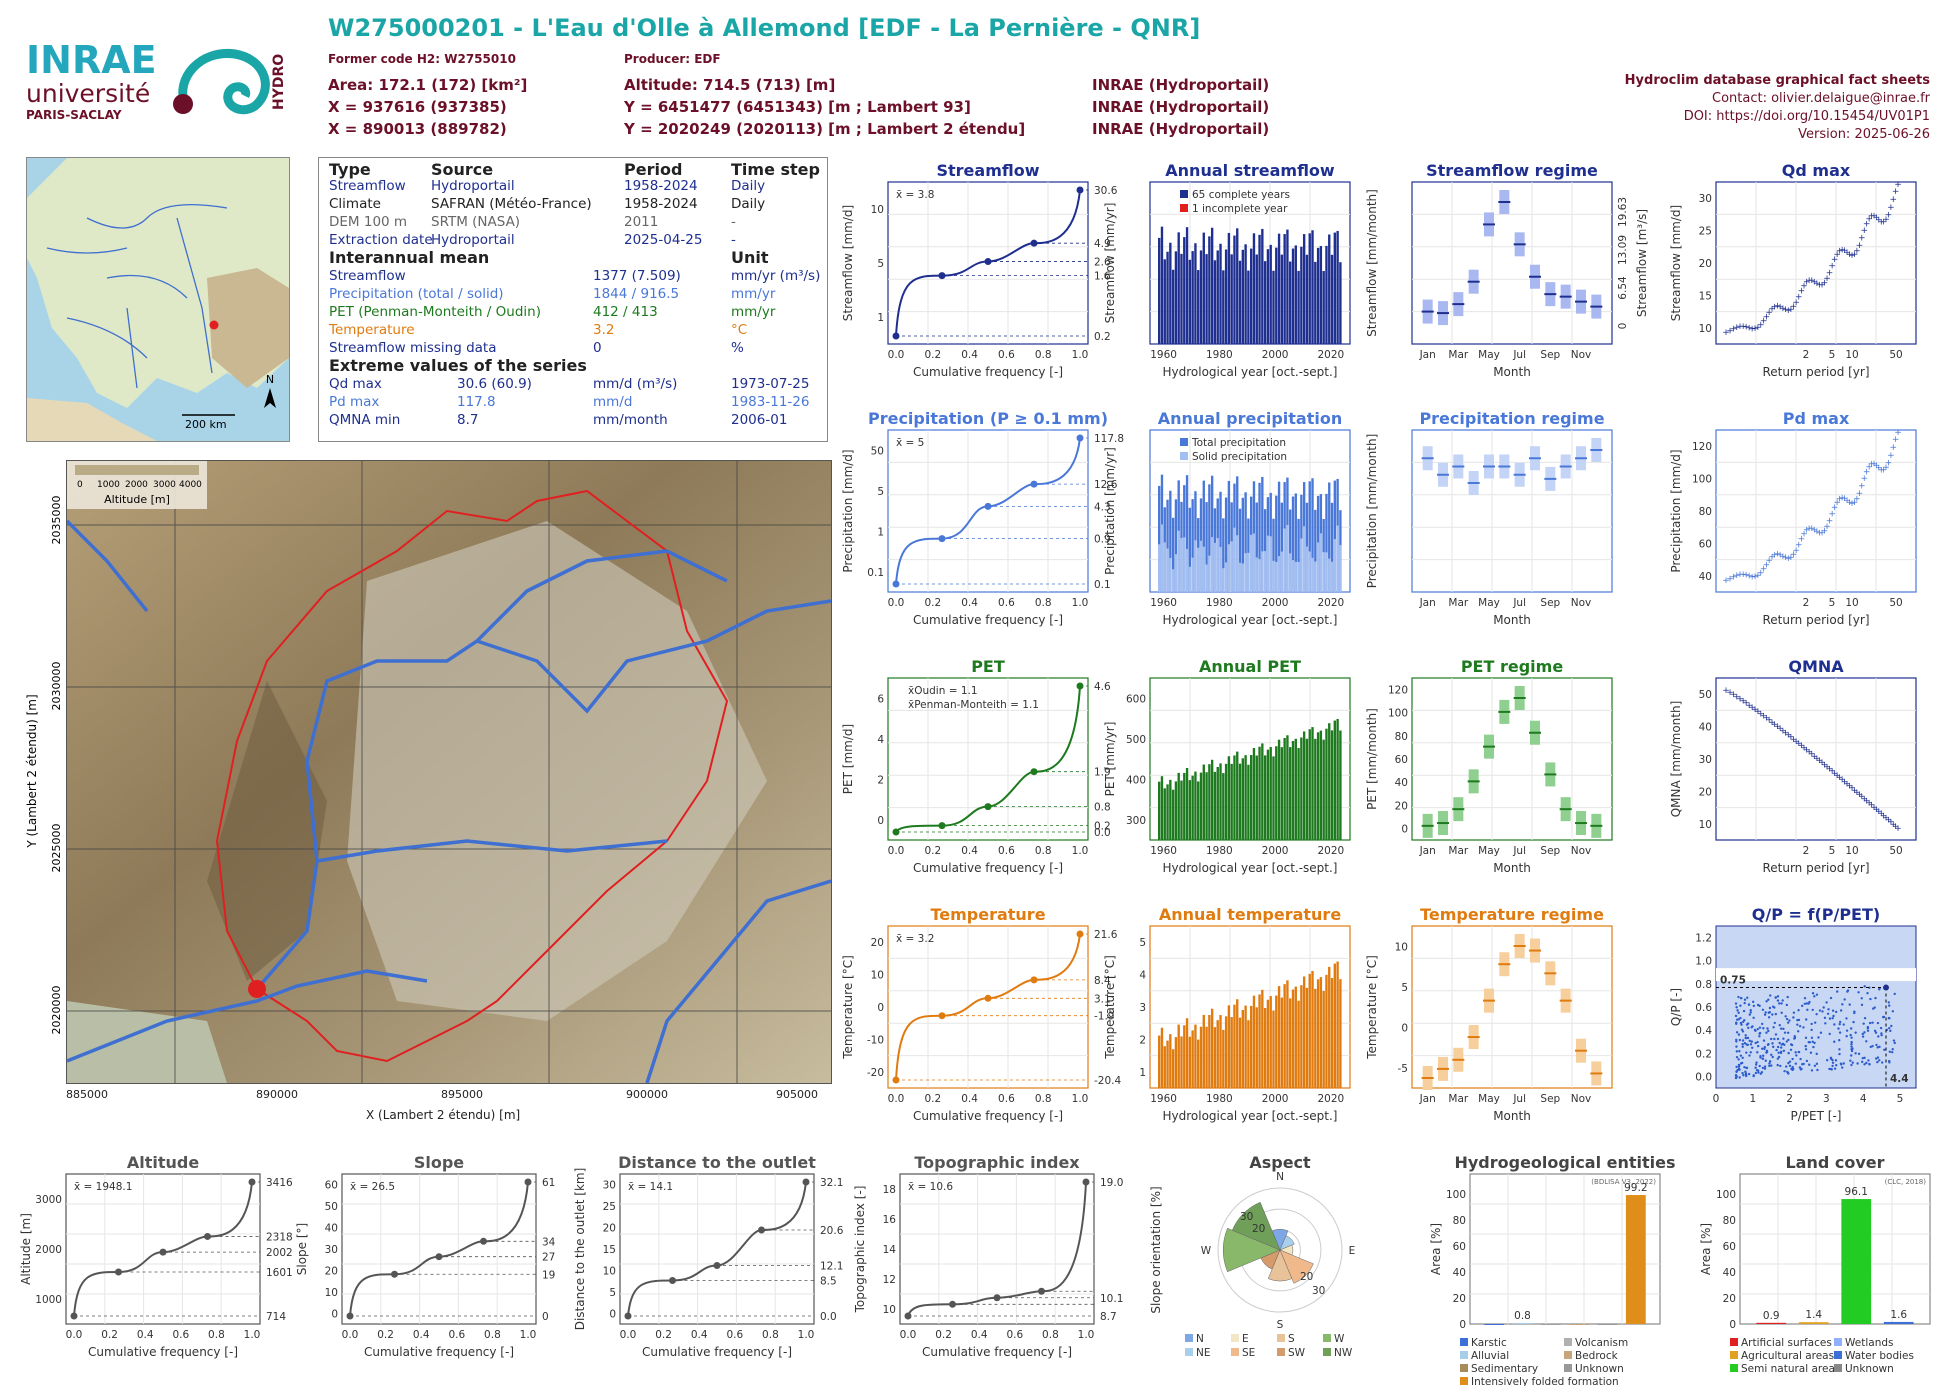 The height and width of the screenshot is (1386, 1960). Describe the element at coordinates (1343, 1353) in the screenshot. I see `legend-entry: NW` at that location.